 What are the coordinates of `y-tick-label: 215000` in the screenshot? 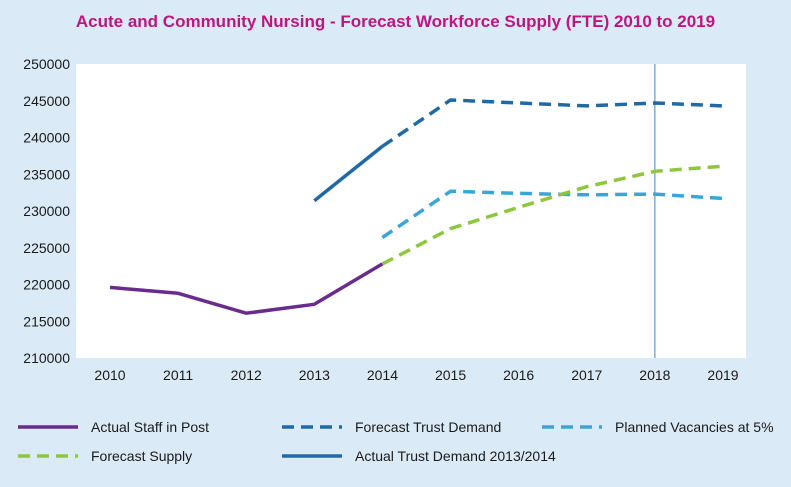 It's located at (46, 321).